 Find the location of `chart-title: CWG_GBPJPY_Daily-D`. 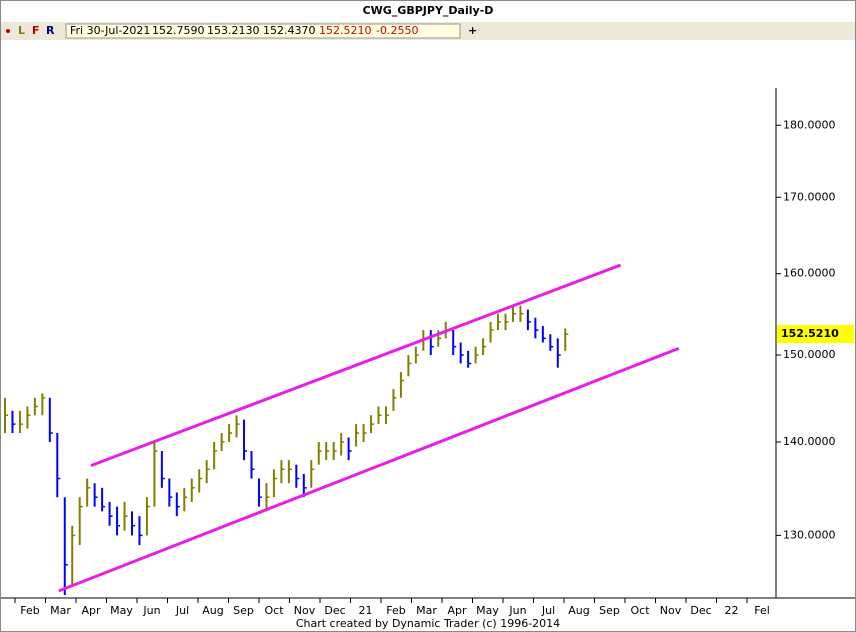

chart-title: CWG_GBPJPY_Daily-D is located at coordinates (428, 10).